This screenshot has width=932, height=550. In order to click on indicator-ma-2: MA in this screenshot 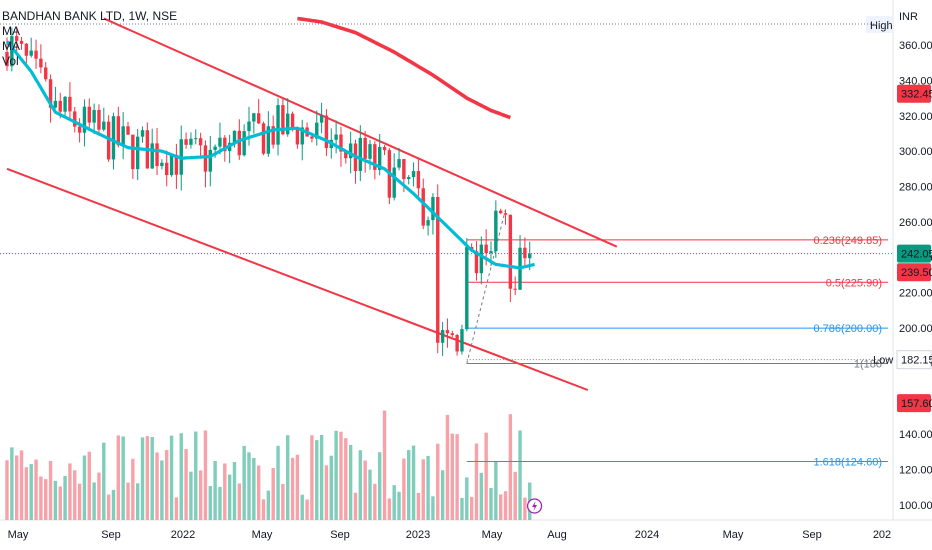, I will do `click(11, 46)`.